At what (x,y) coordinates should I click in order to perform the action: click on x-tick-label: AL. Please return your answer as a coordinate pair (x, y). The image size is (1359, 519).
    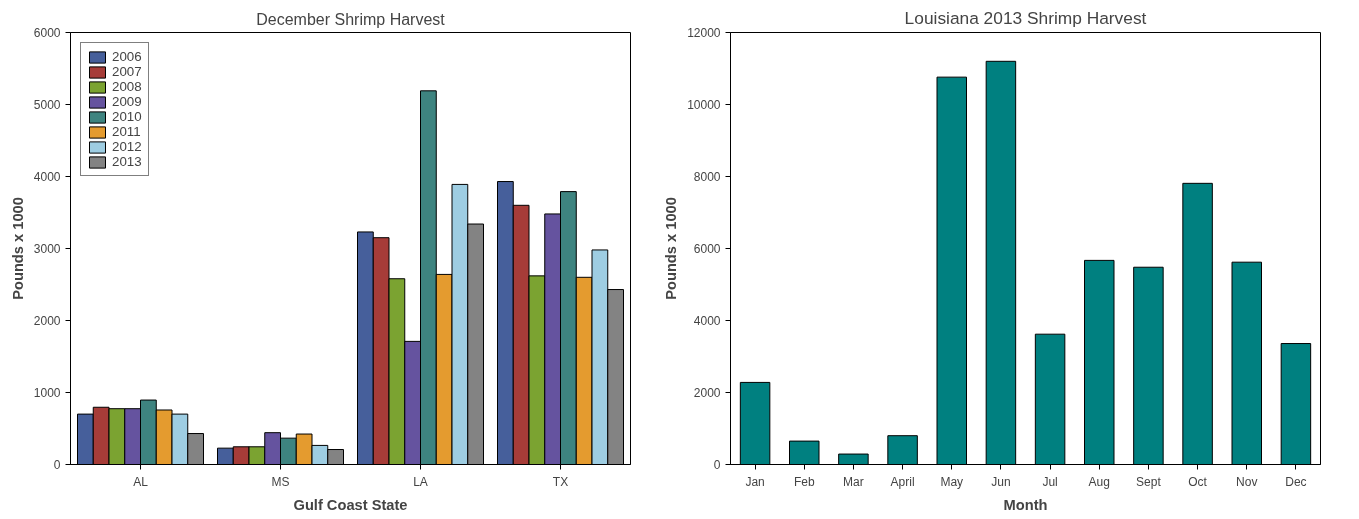
    Looking at the image, I should click on (141, 481).